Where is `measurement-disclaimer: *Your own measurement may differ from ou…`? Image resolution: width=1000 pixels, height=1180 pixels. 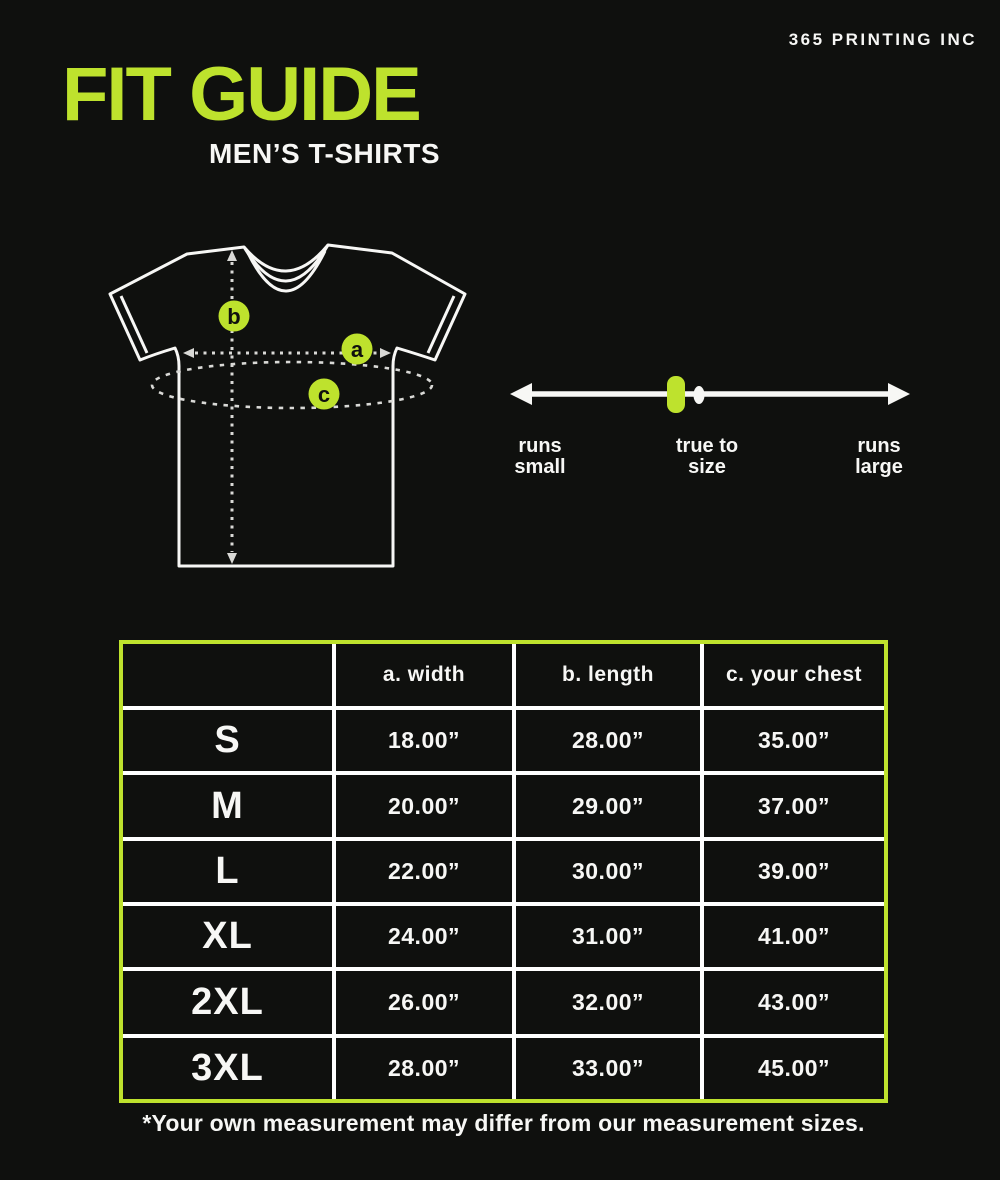
measurement-disclaimer: *Your own measurement may differ from ou… is located at coordinates (503, 1123).